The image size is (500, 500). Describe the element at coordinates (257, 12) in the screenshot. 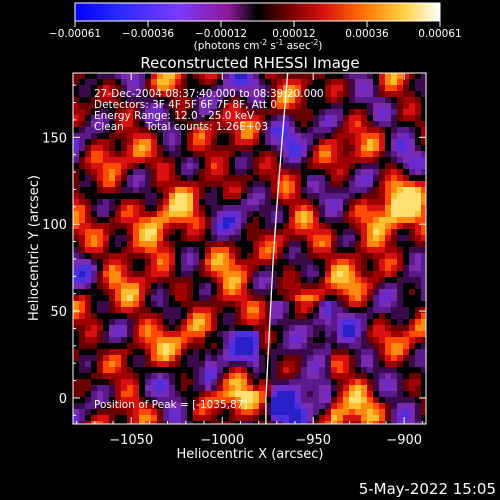

I see `colorbar` at that location.